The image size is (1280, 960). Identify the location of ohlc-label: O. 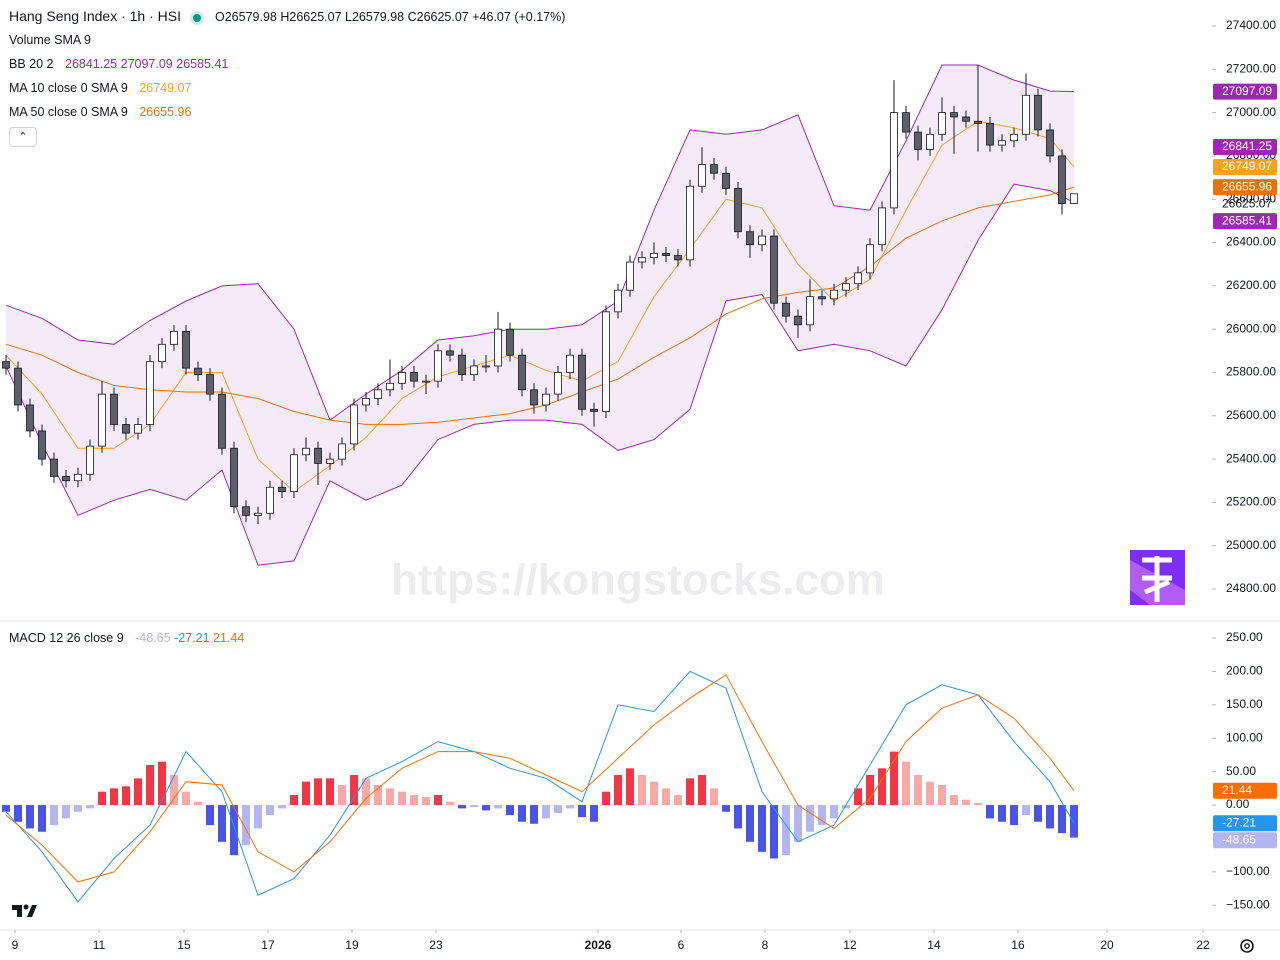
(220, 17).